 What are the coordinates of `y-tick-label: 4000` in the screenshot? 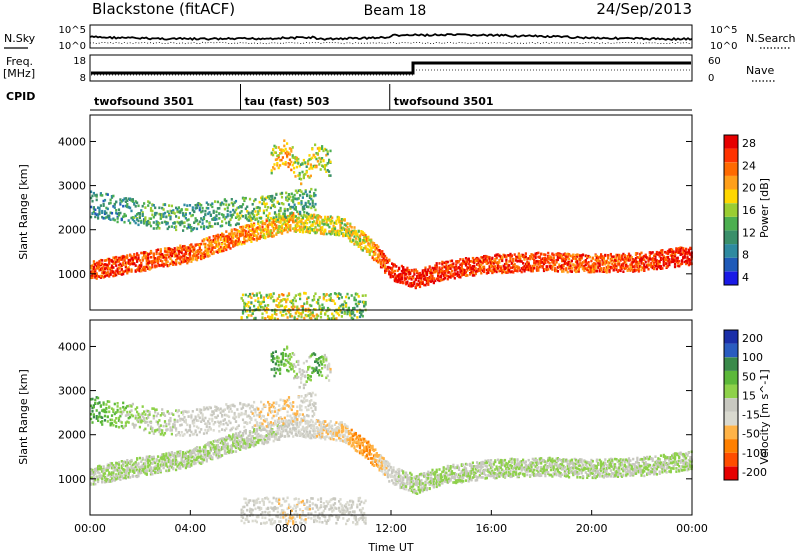 It's located at (72, 141).